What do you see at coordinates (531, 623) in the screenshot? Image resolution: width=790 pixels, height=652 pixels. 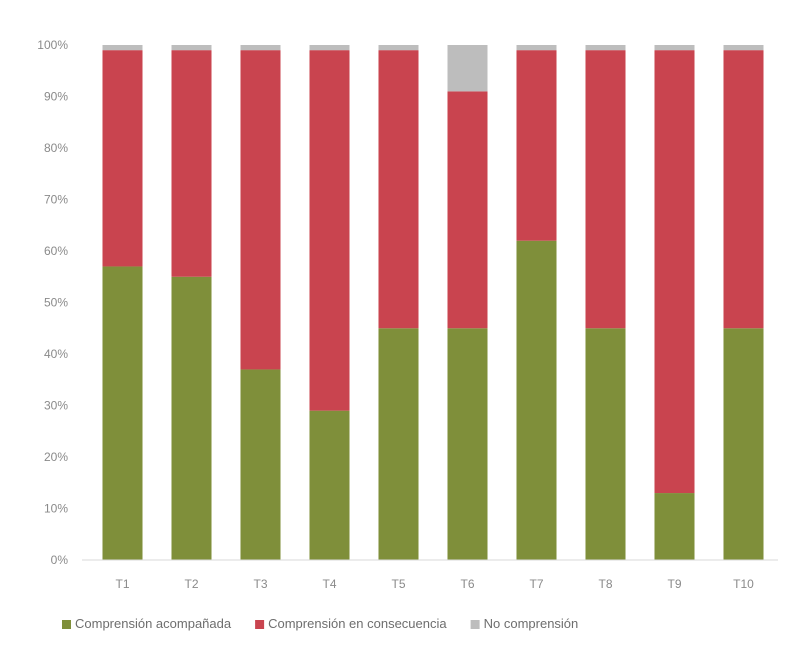 I see `legend-label: No comprensión` at bounding box center [531, 623].